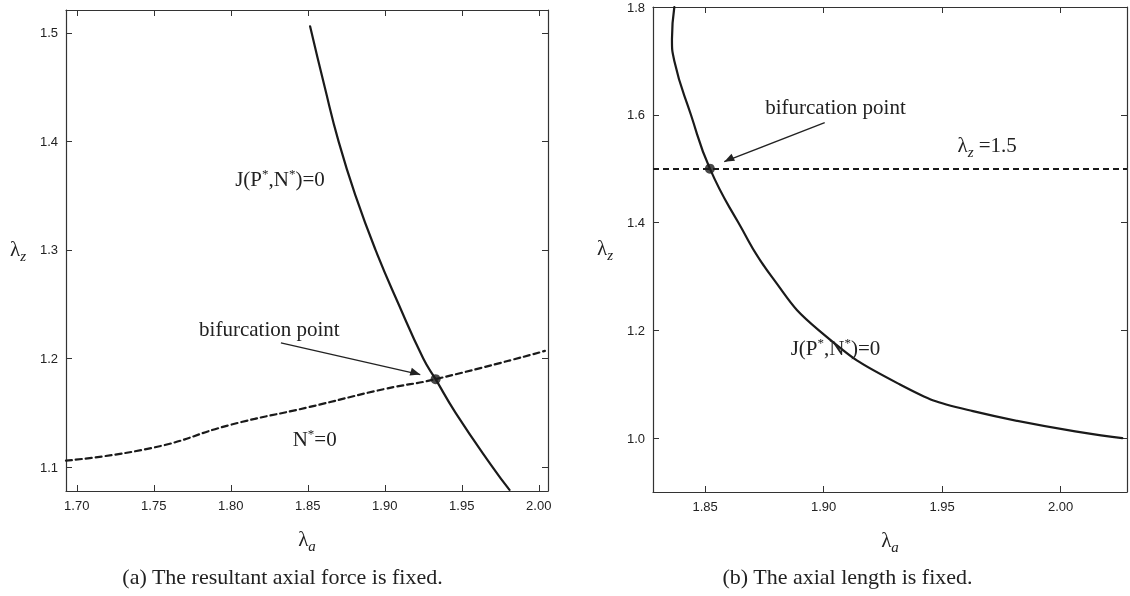 The width and height of the screenshot is (1130, 596). What do you see at coordinates (48, 467) in the screenshot?
I see `y-tick-label: 1.1` at bounding box center [48, 467].